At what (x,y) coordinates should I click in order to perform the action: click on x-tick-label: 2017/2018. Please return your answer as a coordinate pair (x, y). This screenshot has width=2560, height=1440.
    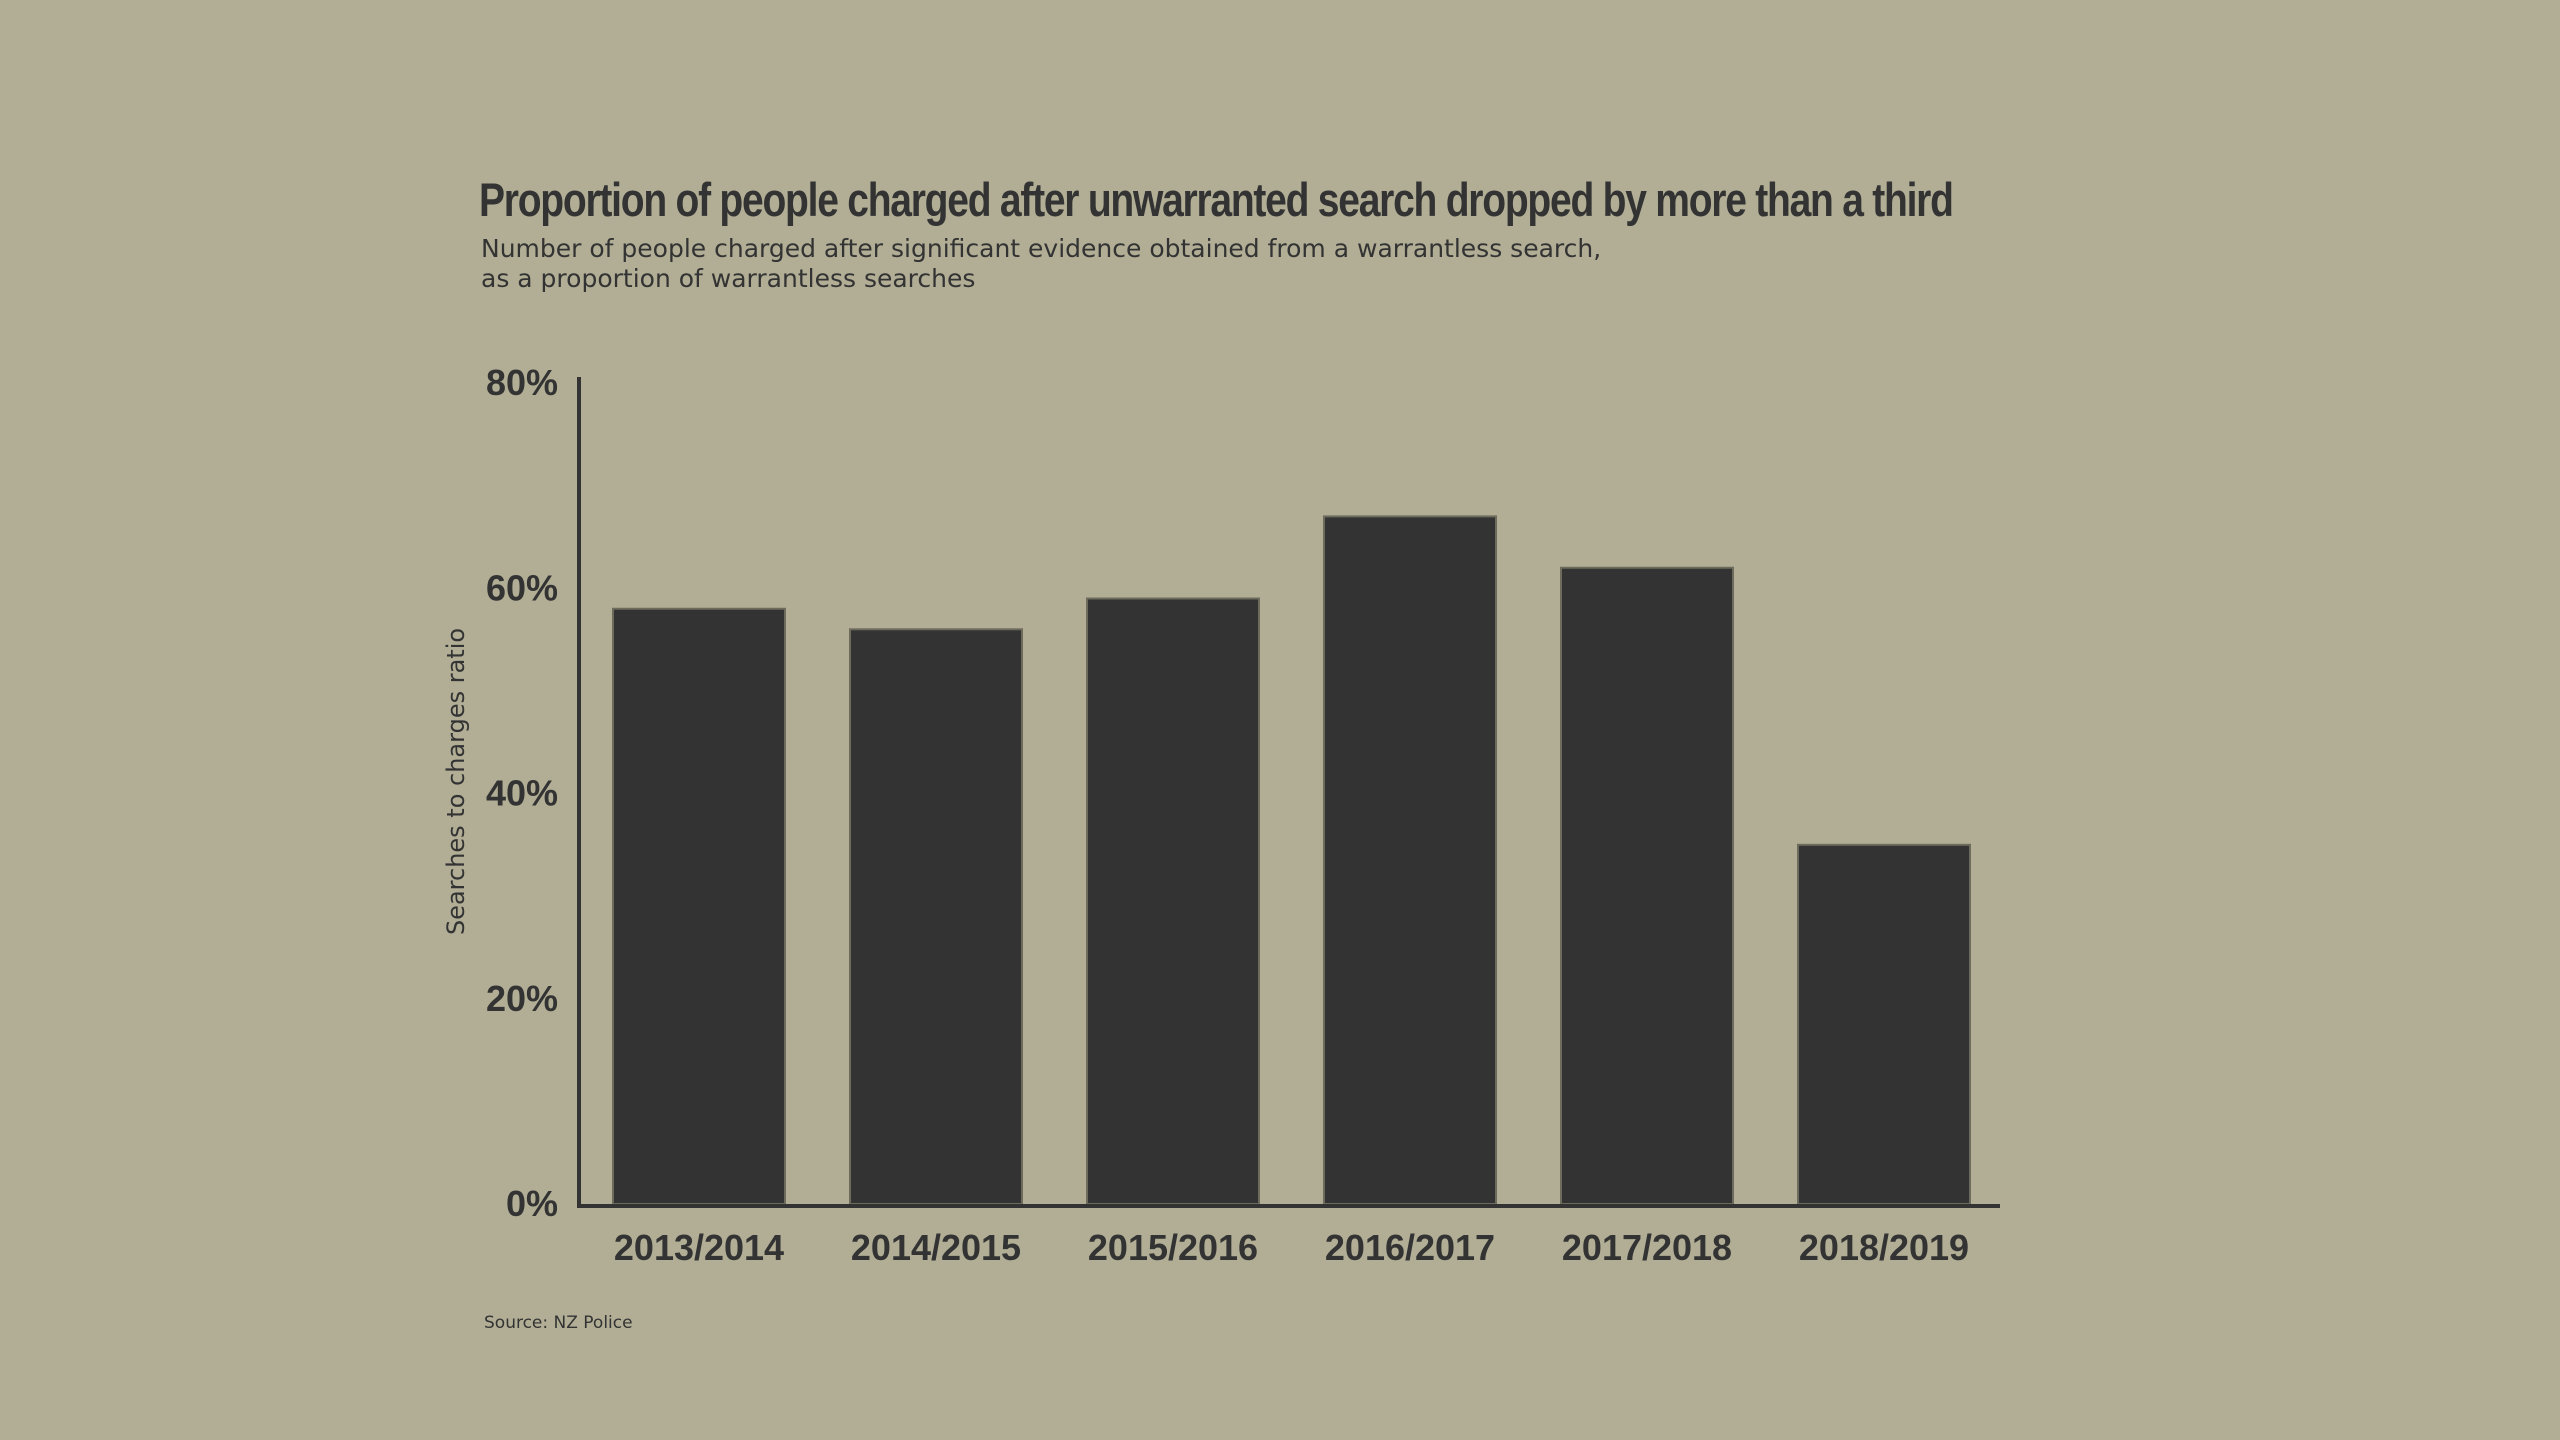
    Looking at the image, I should click on (1647, 1247).